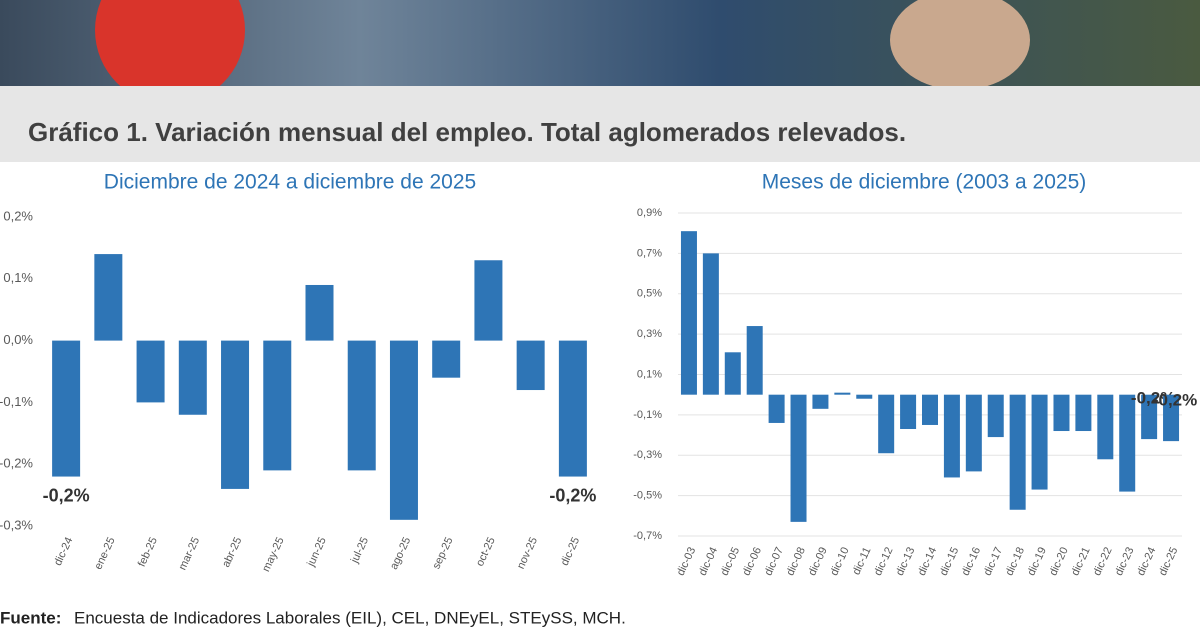 The image size is (1200, 630). Describe the element at coordinates (317, 552) in the screenshot. I see `x-tick-label: jun-25` at that location.